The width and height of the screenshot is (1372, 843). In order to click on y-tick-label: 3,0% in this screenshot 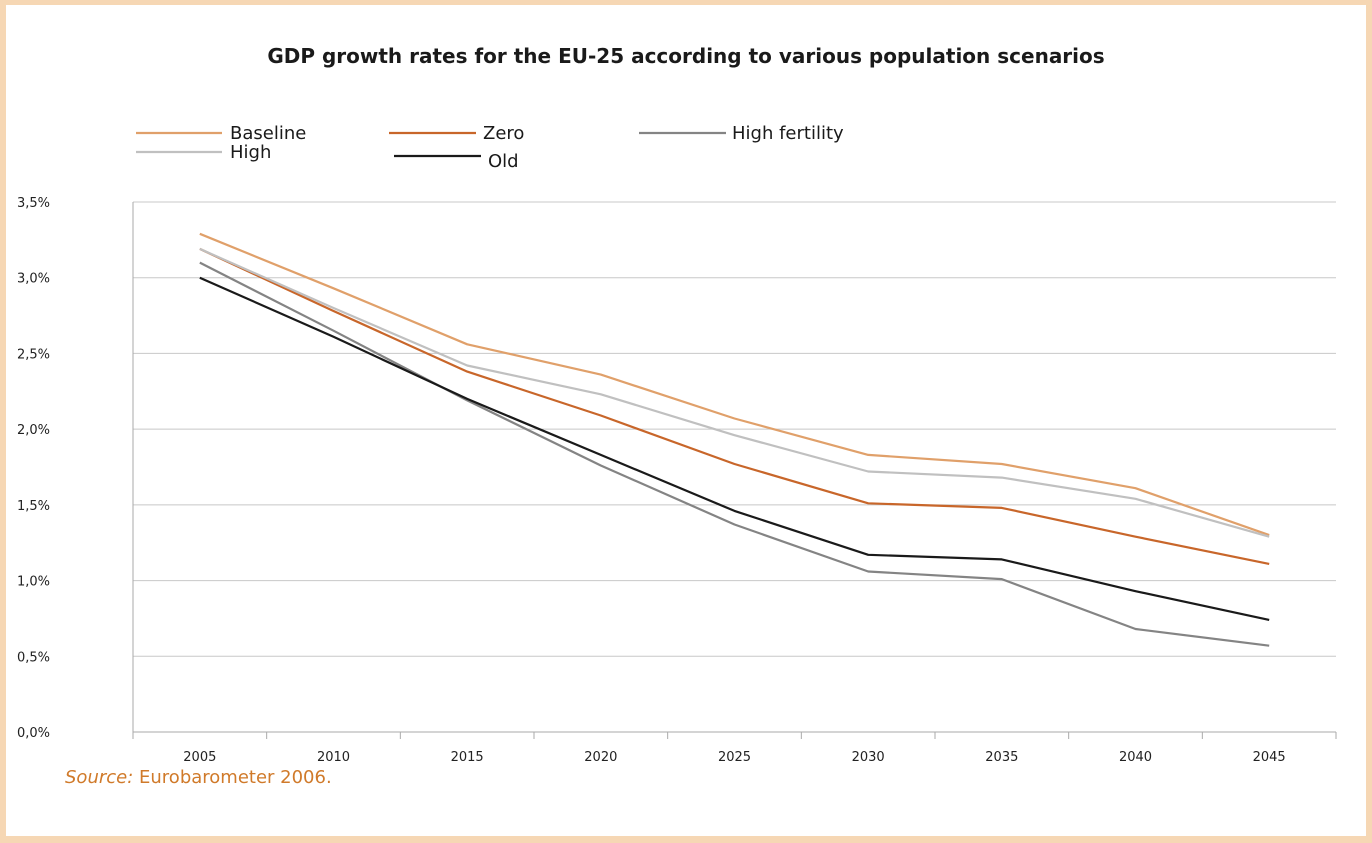, I will do `click(33, 279)`.